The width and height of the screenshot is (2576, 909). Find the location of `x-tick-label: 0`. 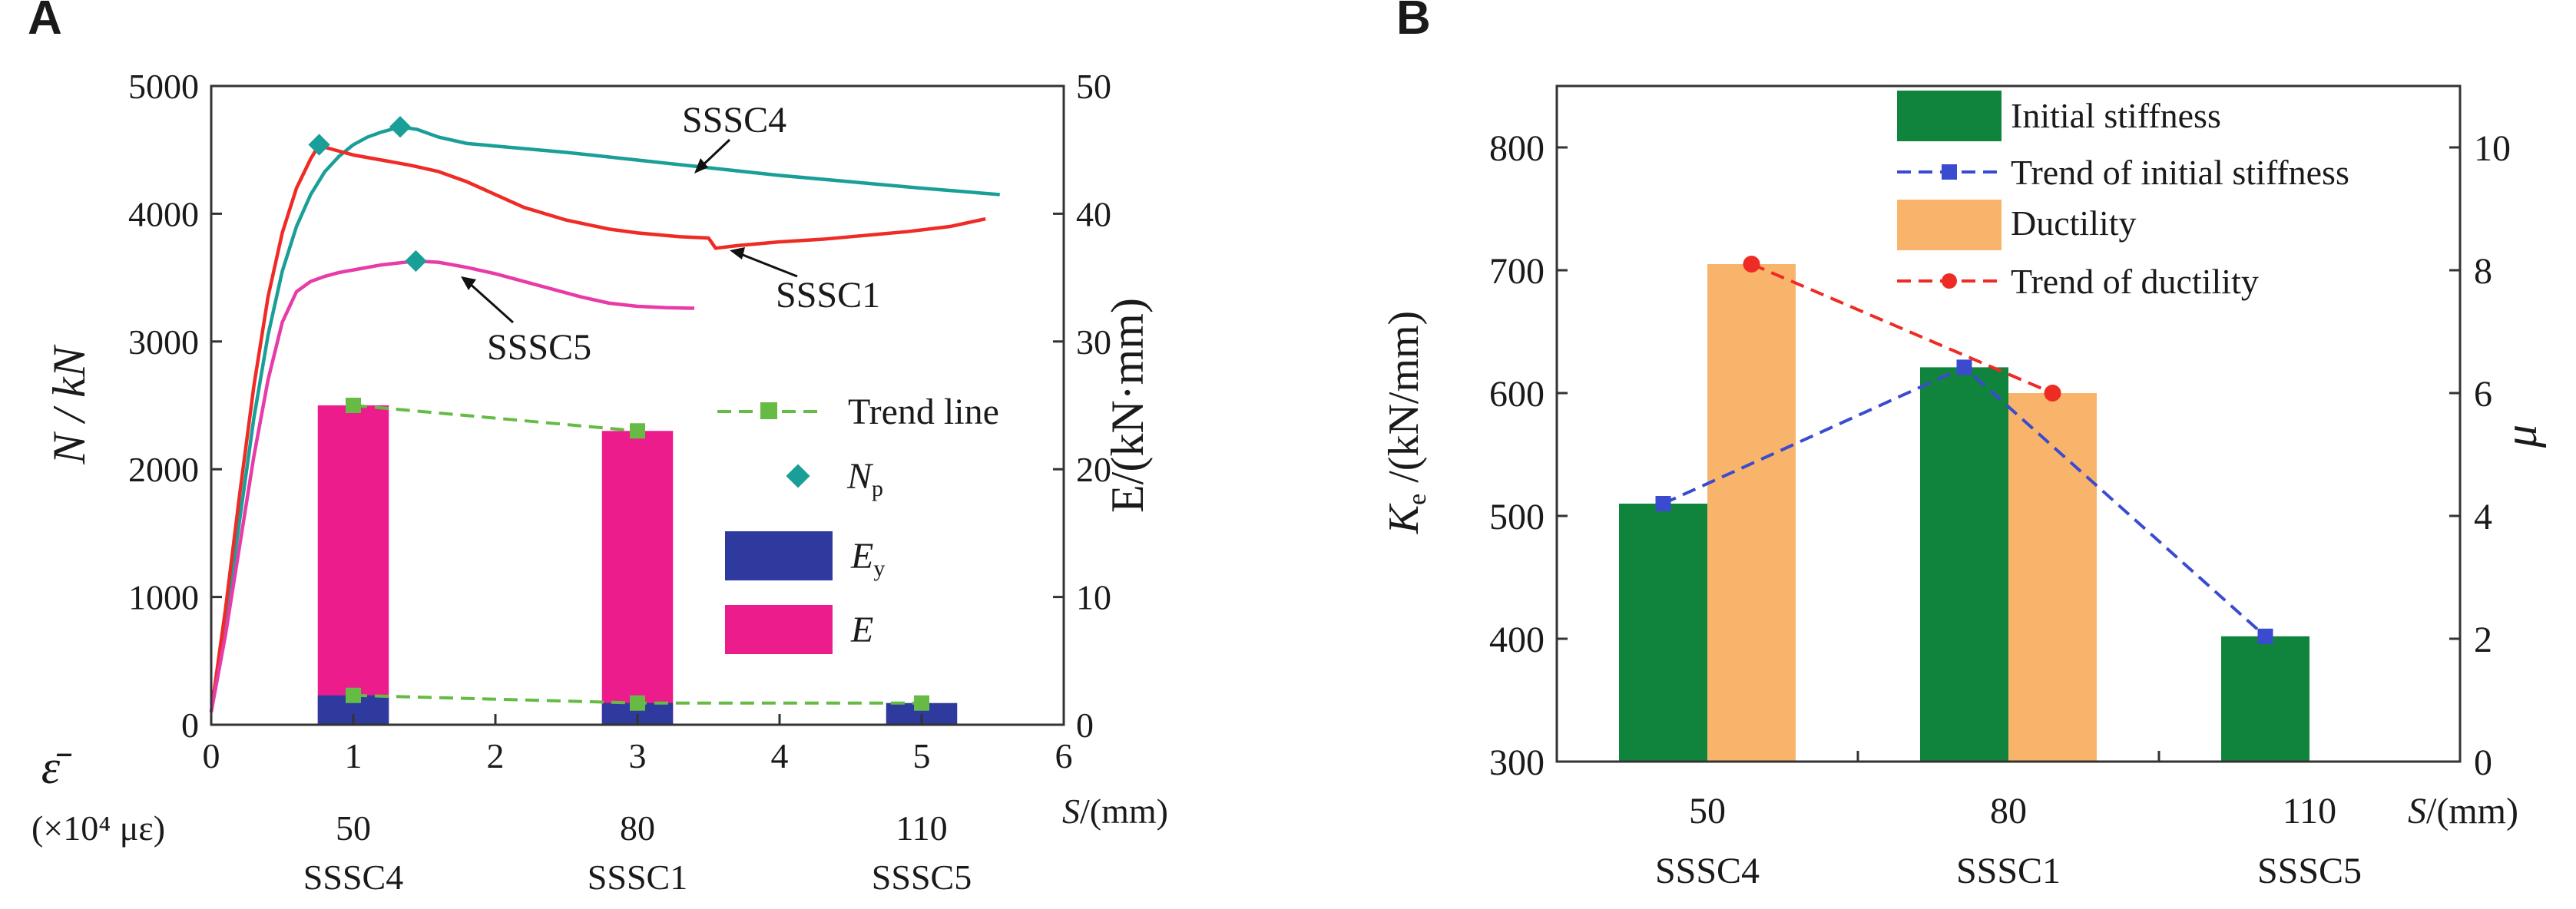

x-tick-label: 0 is located at coordinates (211, 755).